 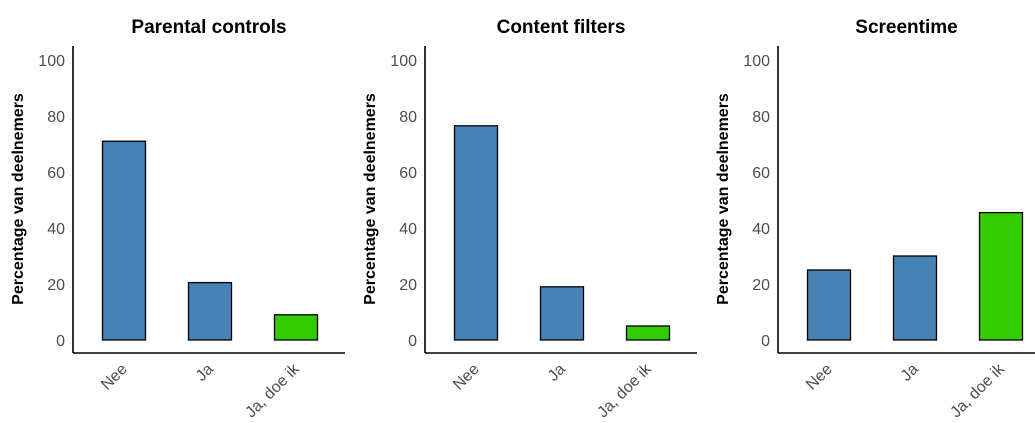 I want to click on chart-title: Screentime, so click(x=906, y=27).